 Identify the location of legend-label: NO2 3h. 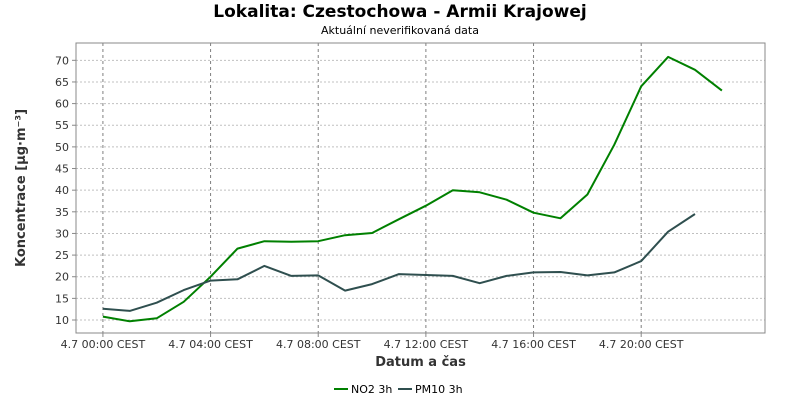
(371, 389).